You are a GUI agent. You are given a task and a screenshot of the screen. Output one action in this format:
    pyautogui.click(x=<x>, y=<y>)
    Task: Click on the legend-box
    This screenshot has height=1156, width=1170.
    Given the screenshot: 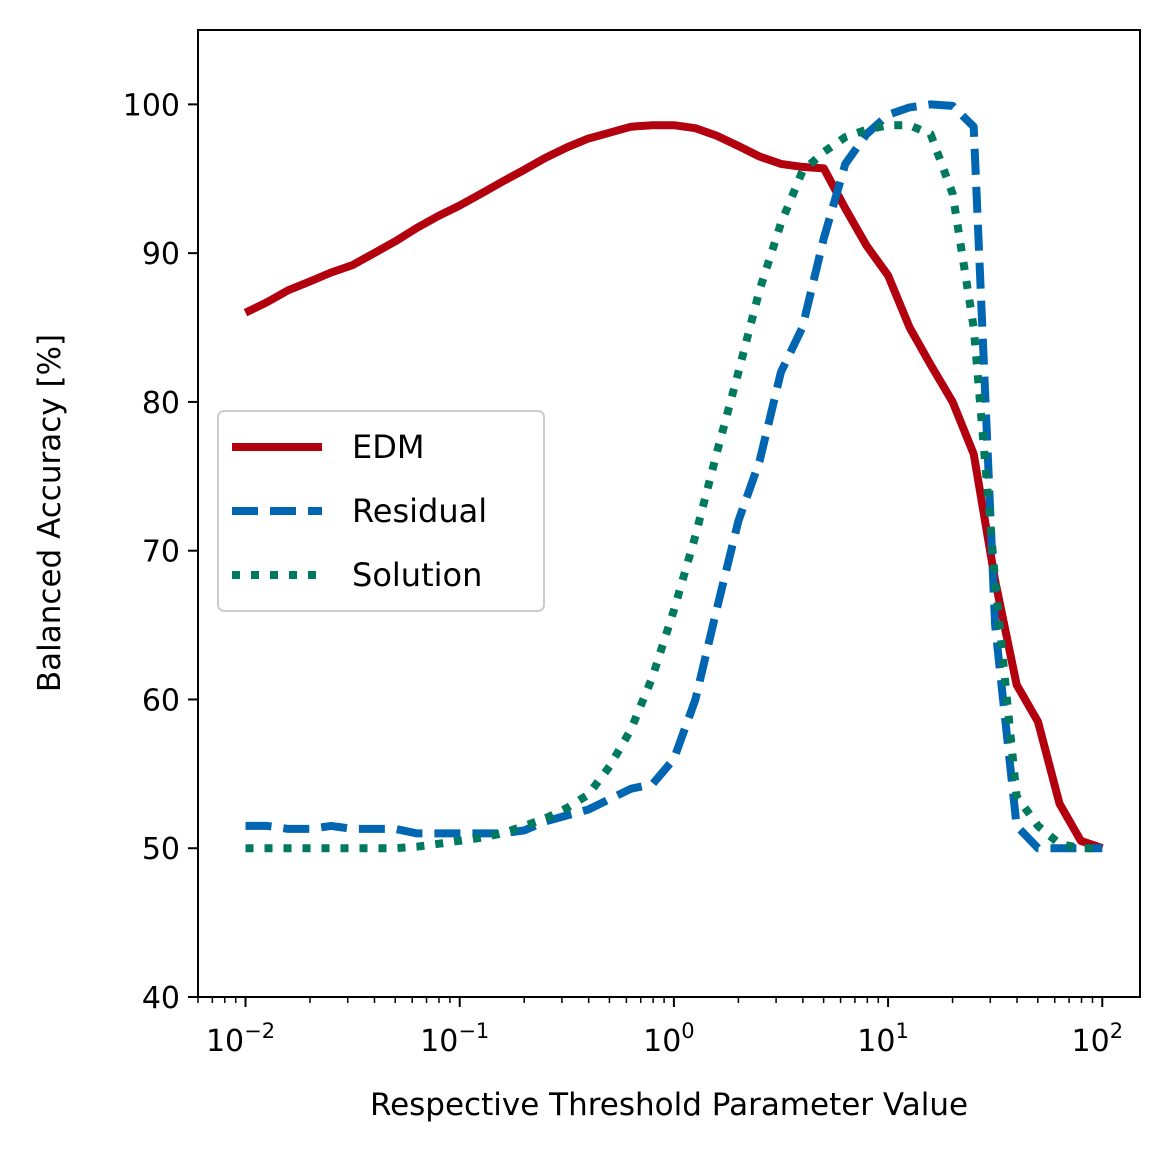 What is the action you would take?
    pyautogui.click(x=381, y=511)
    